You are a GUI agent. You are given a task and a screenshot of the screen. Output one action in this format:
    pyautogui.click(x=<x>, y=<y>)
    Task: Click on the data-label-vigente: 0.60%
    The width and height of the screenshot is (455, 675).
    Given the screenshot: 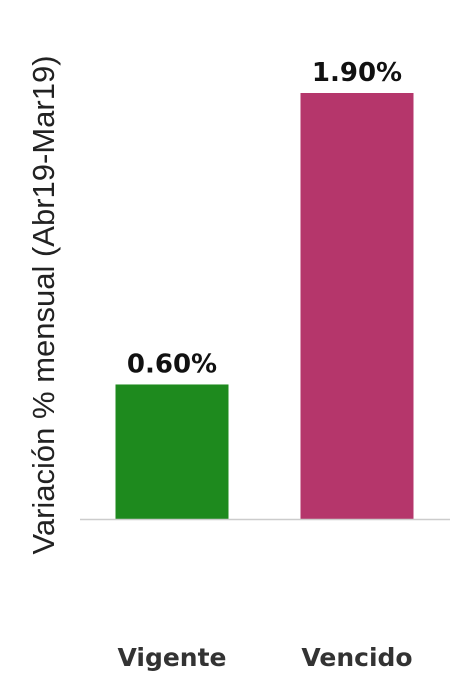 What is the action you would take?
    pyautogui.click(x=172, y=364)
    